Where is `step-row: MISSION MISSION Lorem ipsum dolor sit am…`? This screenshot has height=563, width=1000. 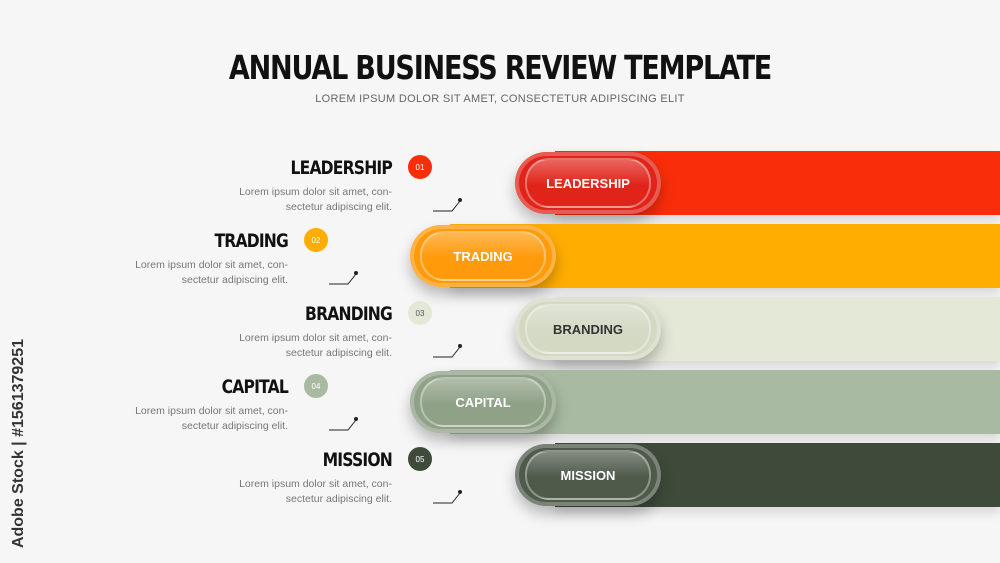
step-row: MISSION MISSION Lorem ipsum dolor sit am… is located at coordinates (500, 475).